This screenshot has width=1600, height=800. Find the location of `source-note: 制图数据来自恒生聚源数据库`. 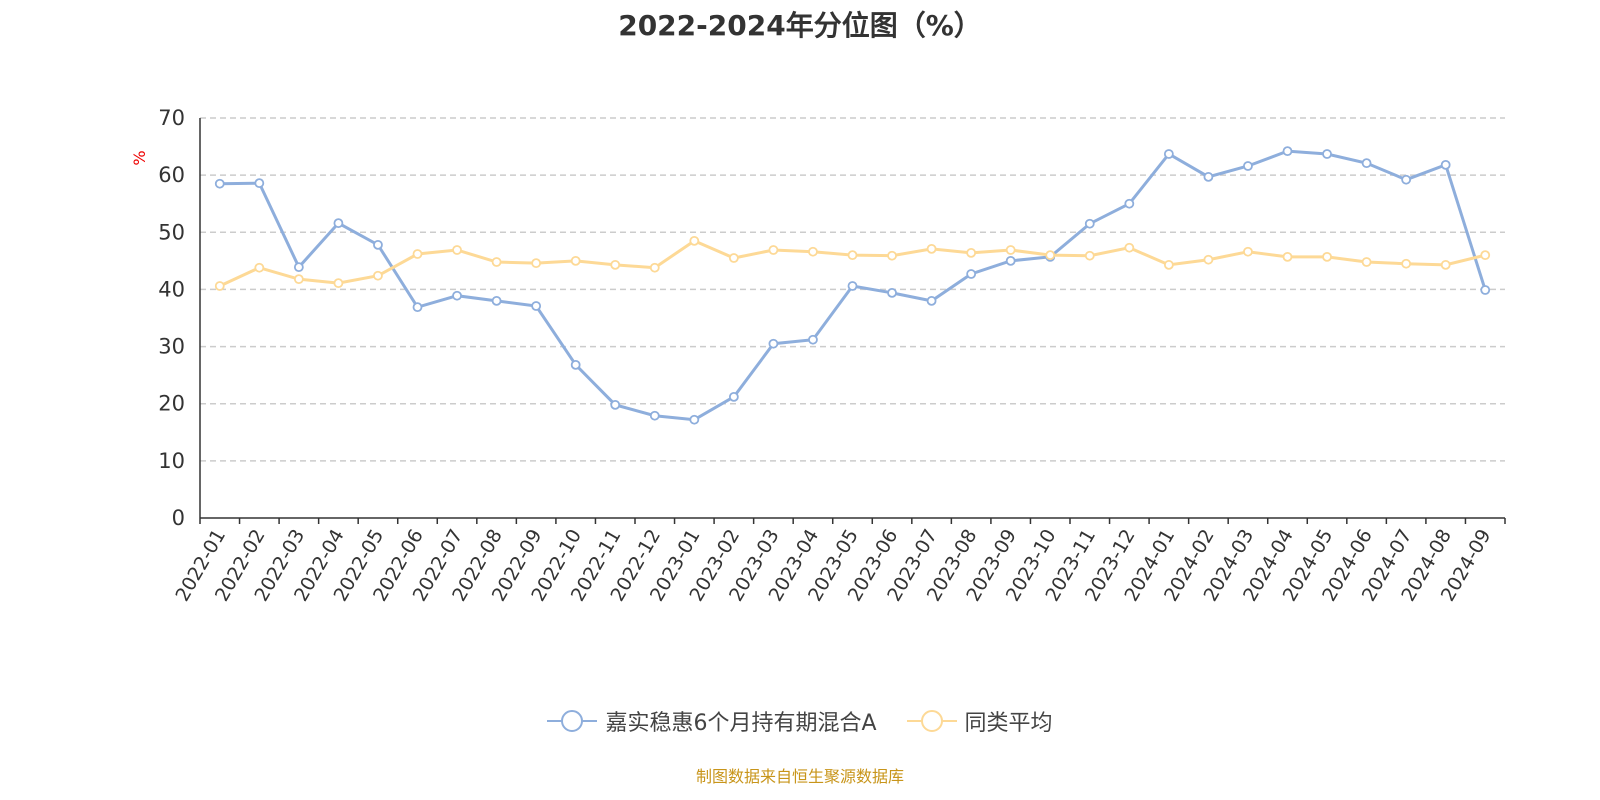

source-note: 制图数据来自恒生聚源数据库 is located at coordinates (799, 776).